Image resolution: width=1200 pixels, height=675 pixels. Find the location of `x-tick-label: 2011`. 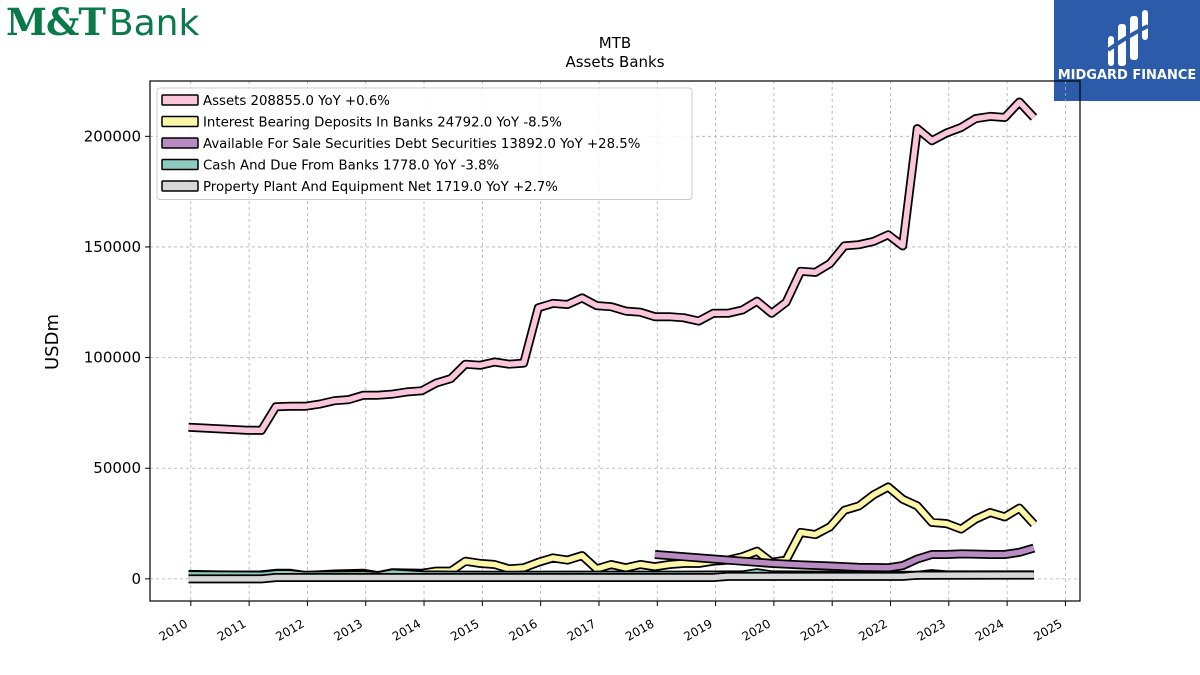

x-tick-label: 2011 is located at coordinates (231, 630).